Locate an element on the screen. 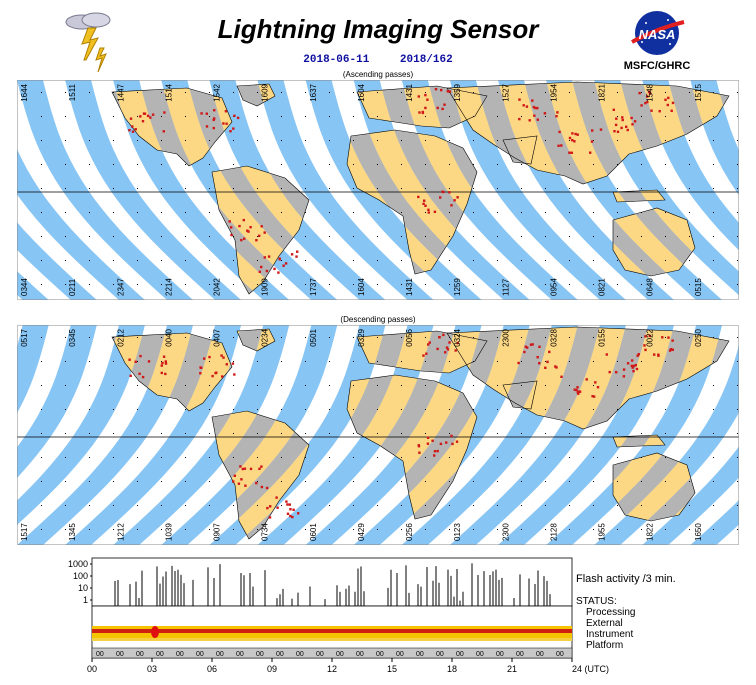 The width and height of the screenshot is (756, 685). pass-time-top: 1609 is located at coordinates (265, 92).